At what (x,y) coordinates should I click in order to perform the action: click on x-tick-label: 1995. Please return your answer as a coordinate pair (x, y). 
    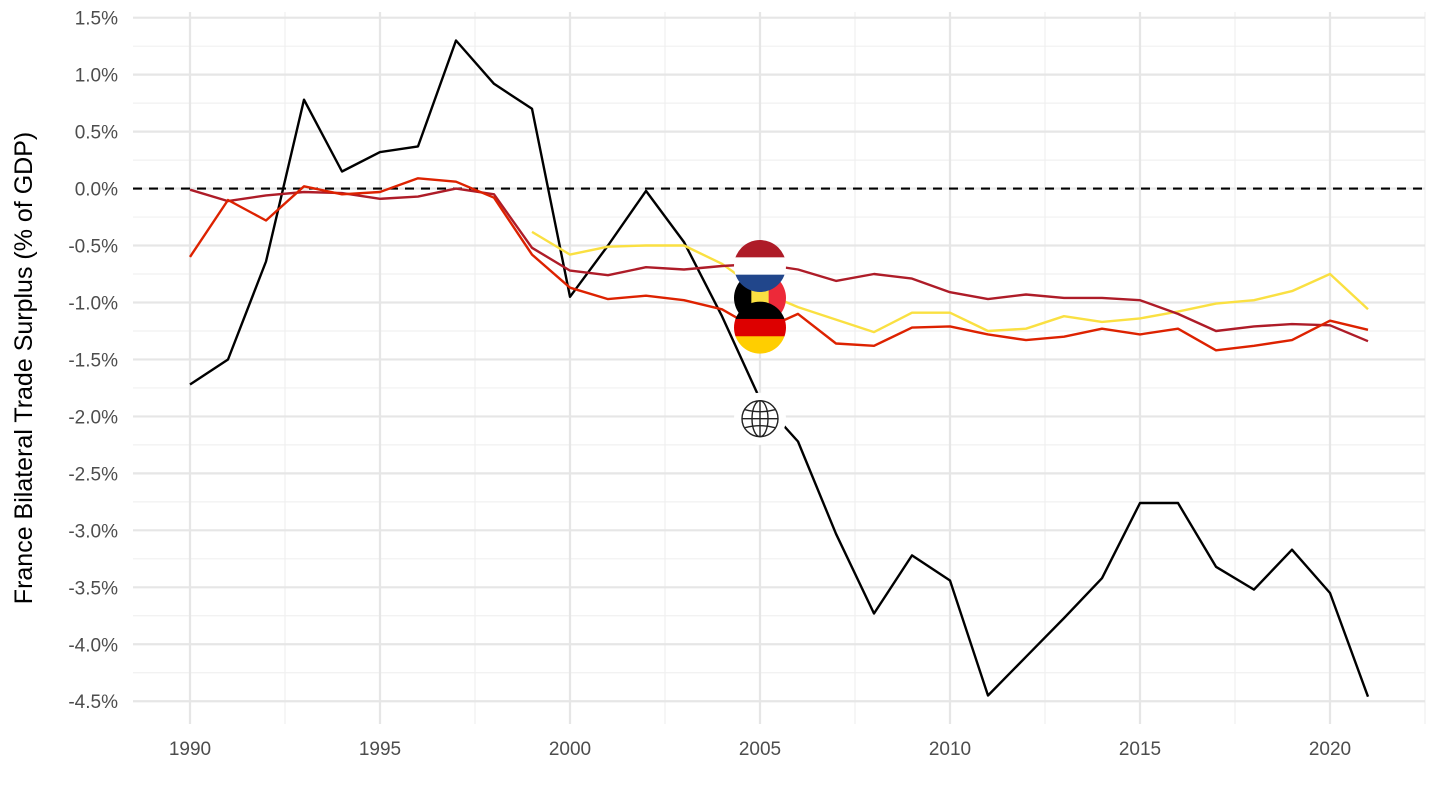
    Looking at the image, I should click on (380, 749).